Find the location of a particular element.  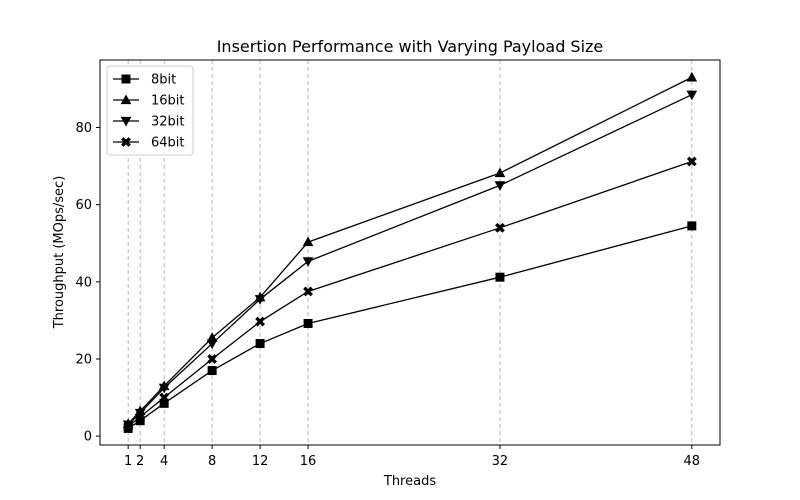

legend-marker-32bit is located at coordinates (126, 121).